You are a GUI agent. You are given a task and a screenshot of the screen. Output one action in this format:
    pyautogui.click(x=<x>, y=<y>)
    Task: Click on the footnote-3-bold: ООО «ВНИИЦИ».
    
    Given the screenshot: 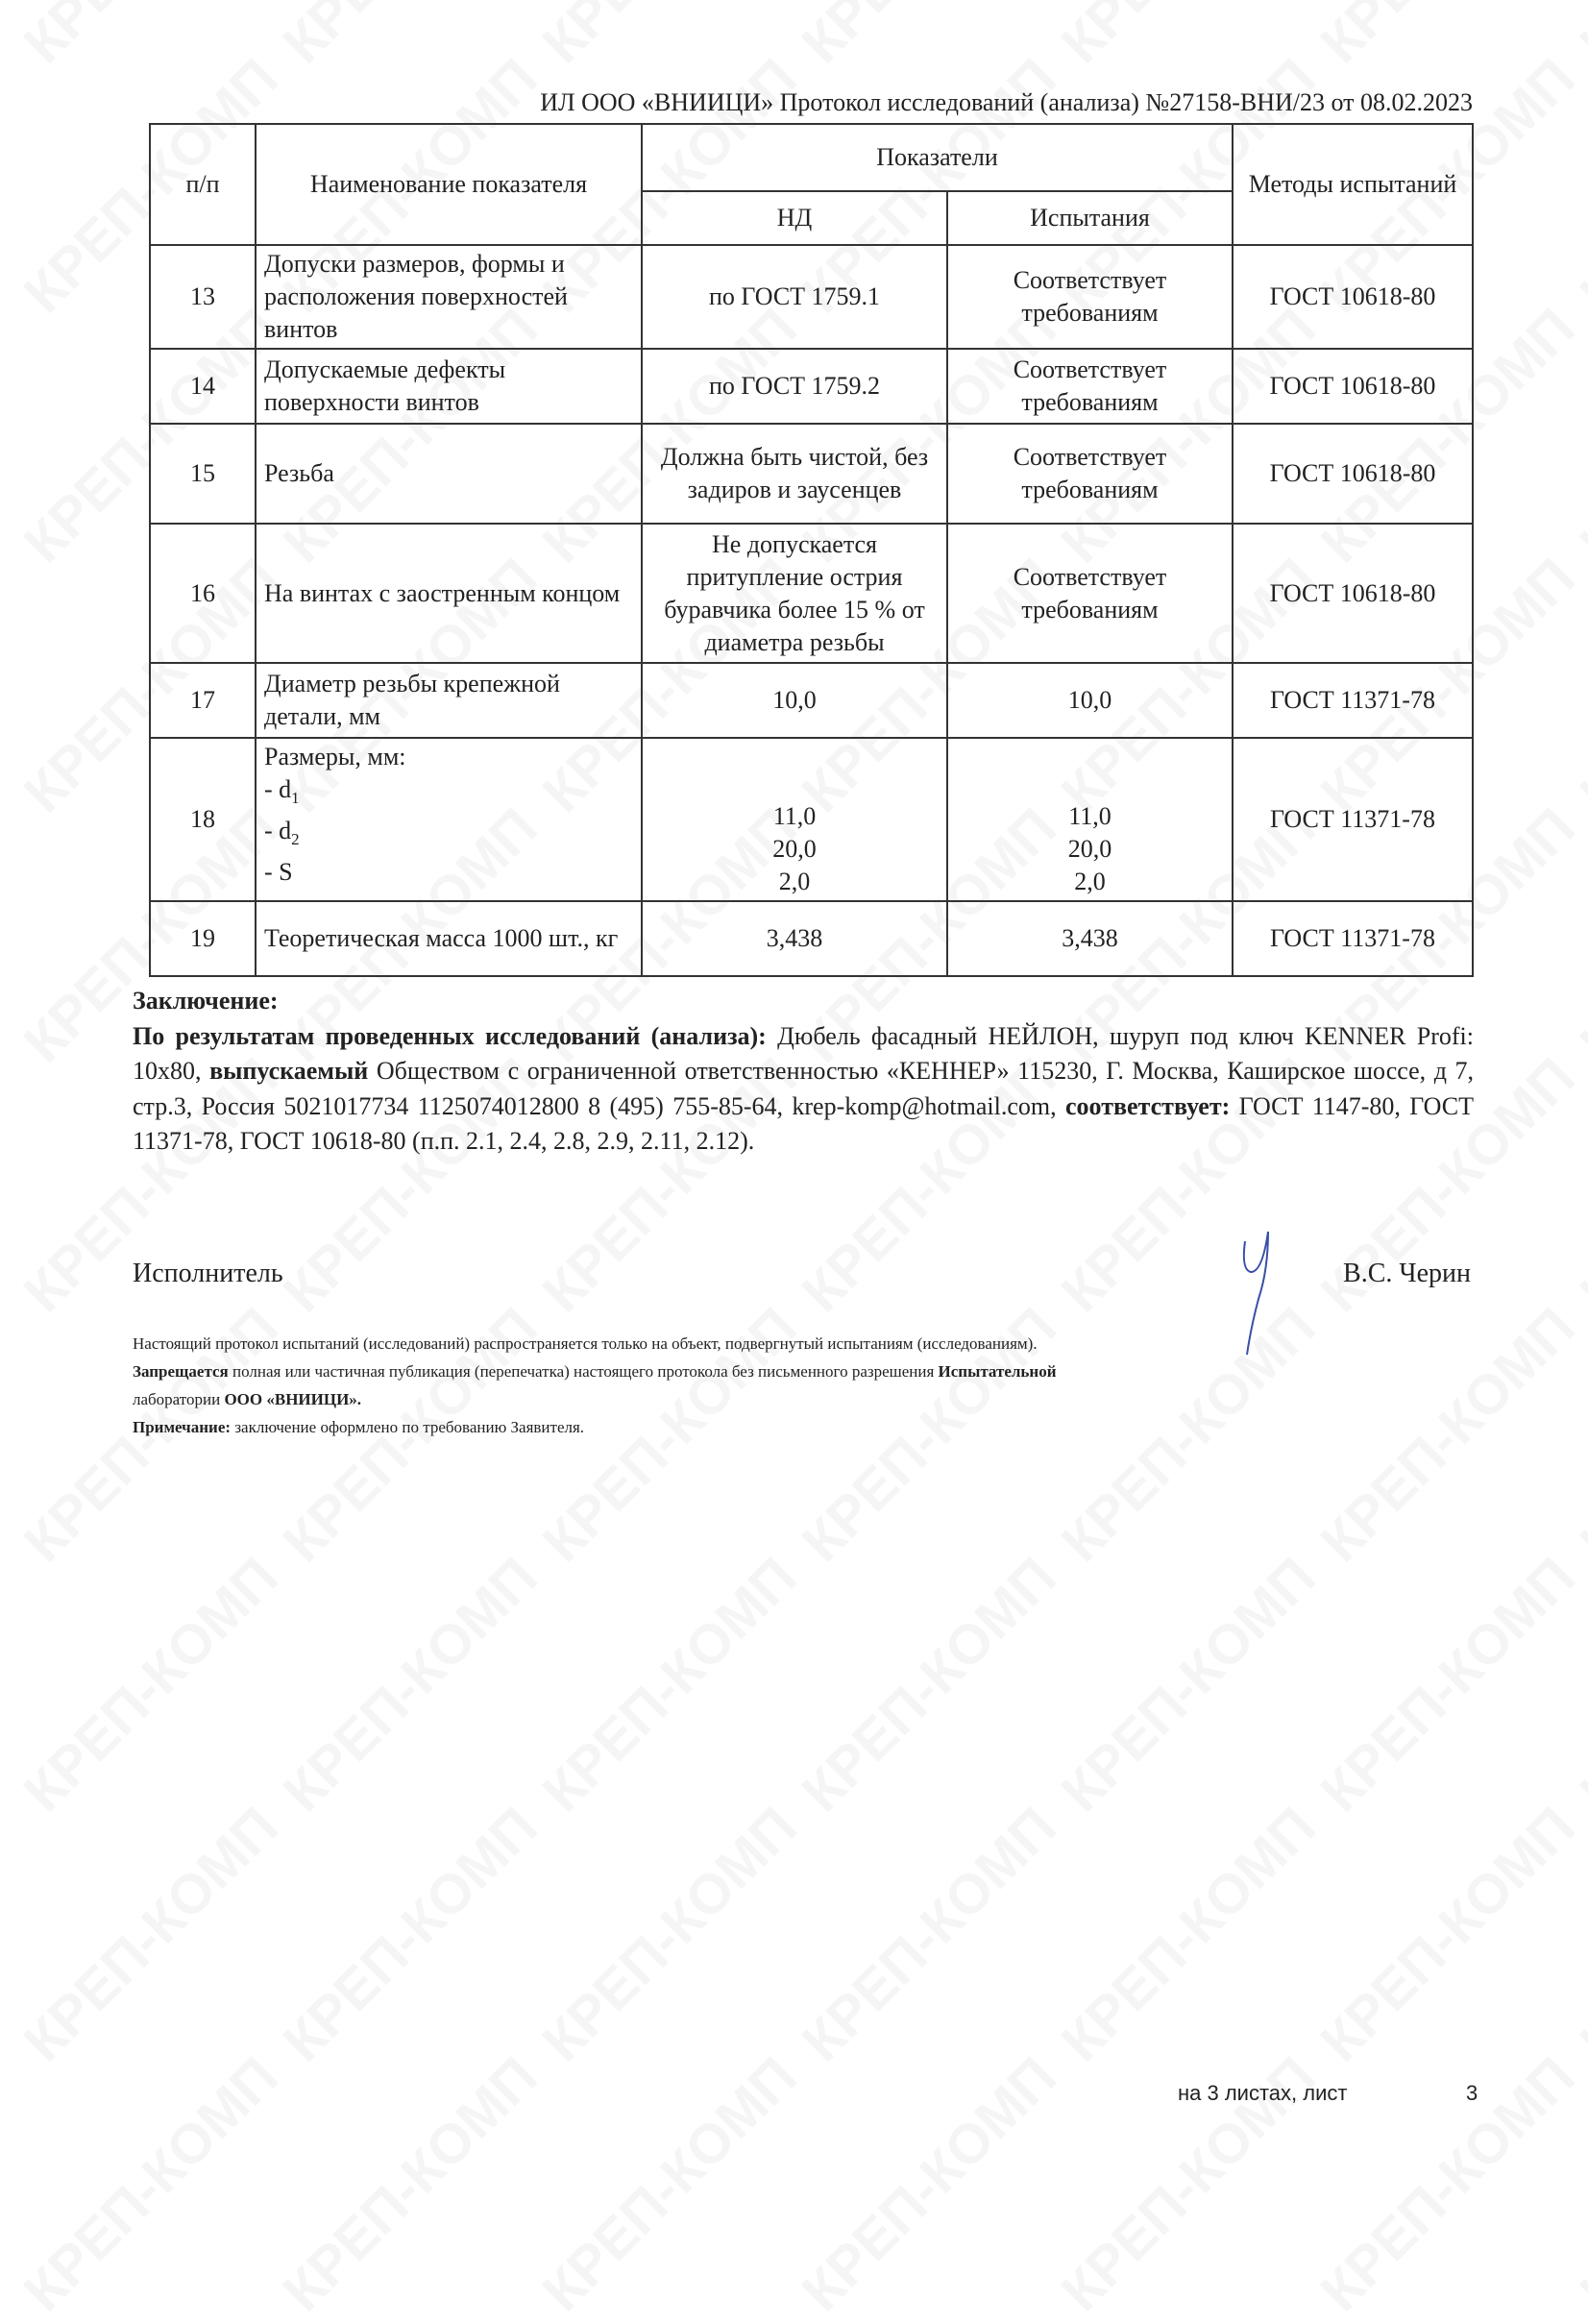 What is the action you would take?
    pyautogui.click(x=293, y=1399)
    